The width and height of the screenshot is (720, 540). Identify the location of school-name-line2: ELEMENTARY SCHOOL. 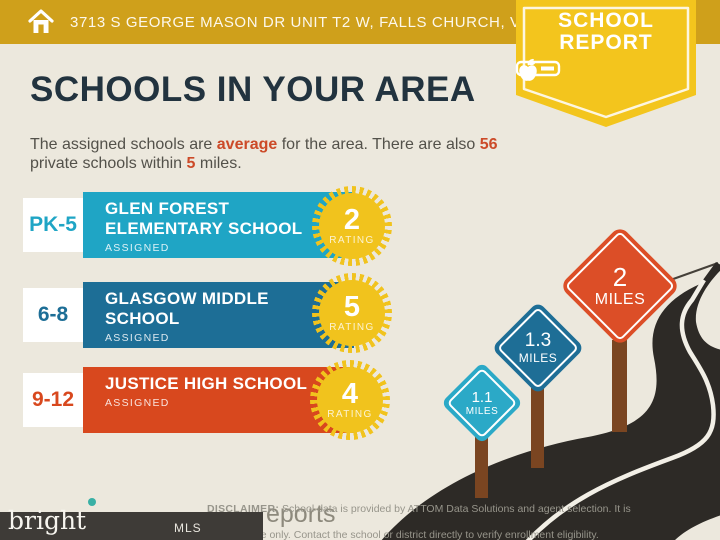
(204, 228).